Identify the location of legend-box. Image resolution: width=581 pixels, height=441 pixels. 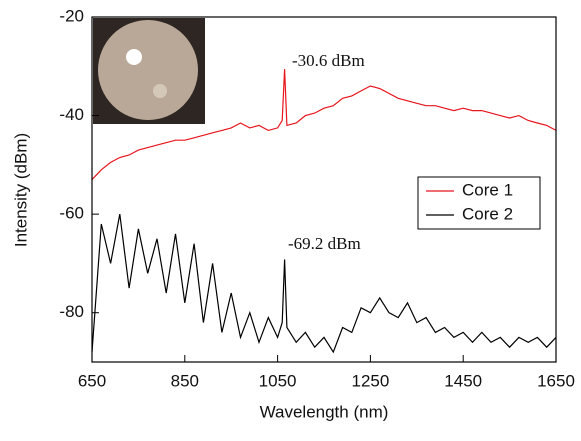
(479, 203).